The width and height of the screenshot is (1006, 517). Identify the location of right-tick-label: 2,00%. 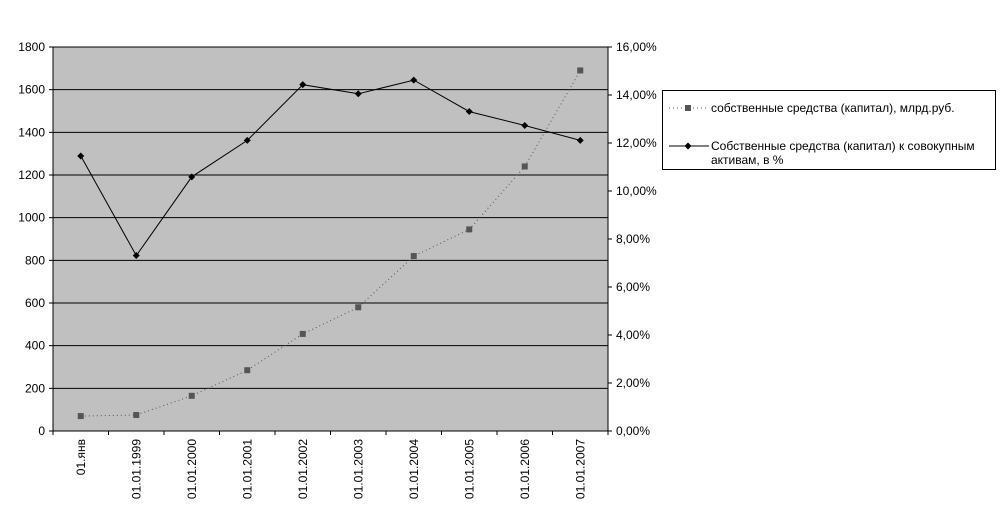
(633, 383).